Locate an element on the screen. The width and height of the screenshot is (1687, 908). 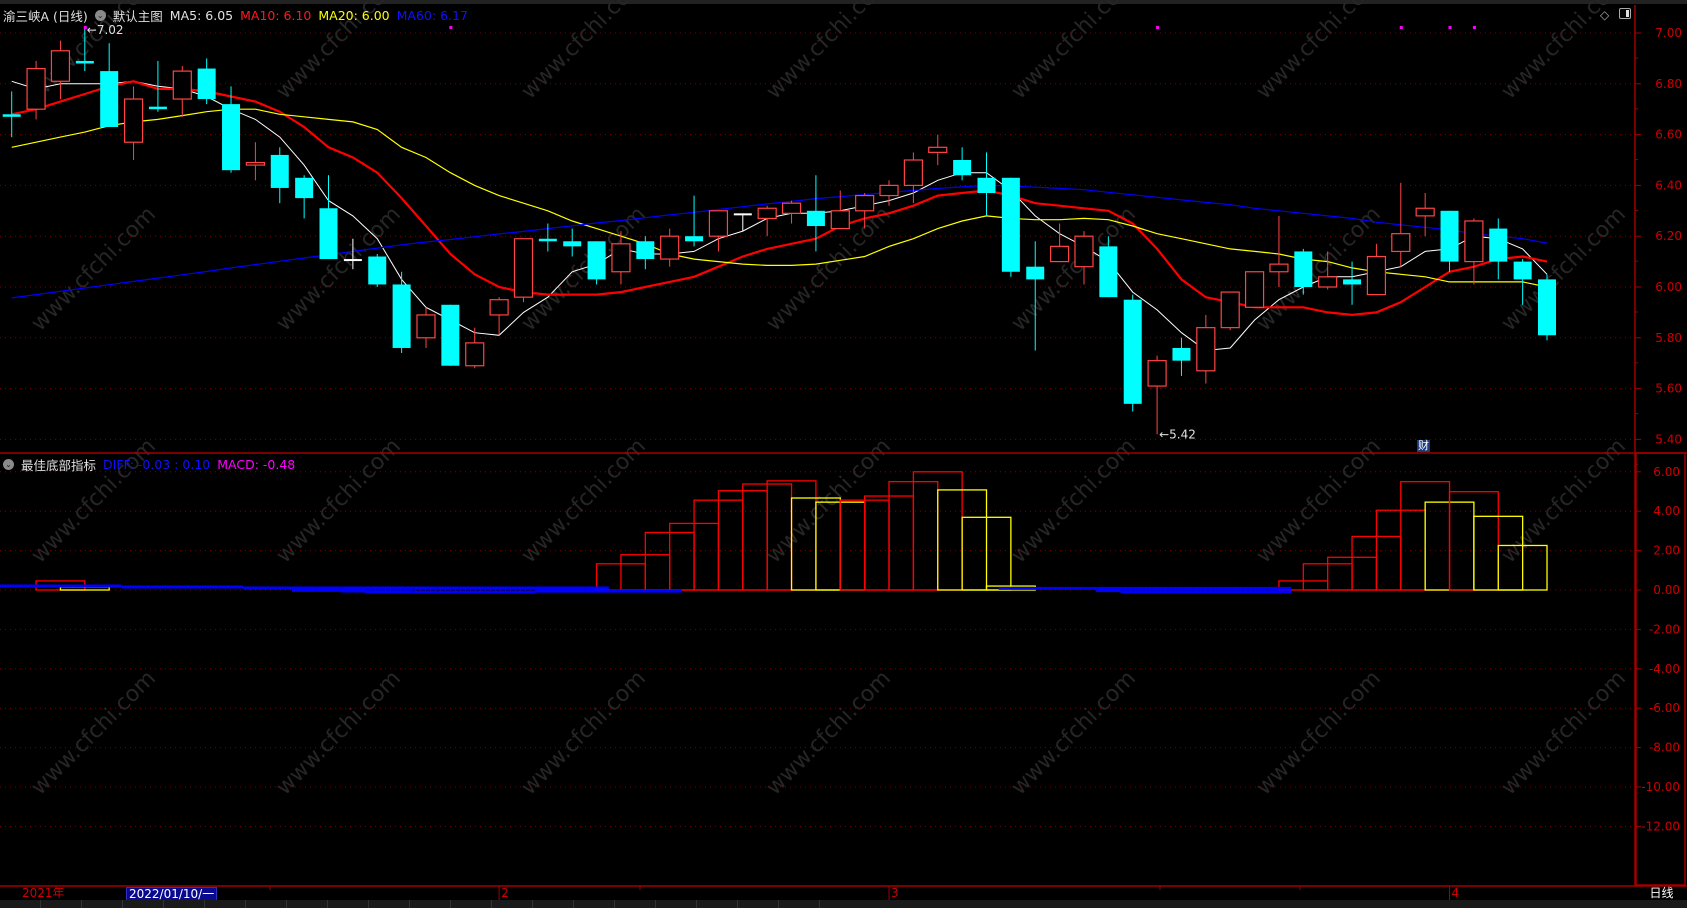
month-label: 4 is located at coordinates (1455, 893).